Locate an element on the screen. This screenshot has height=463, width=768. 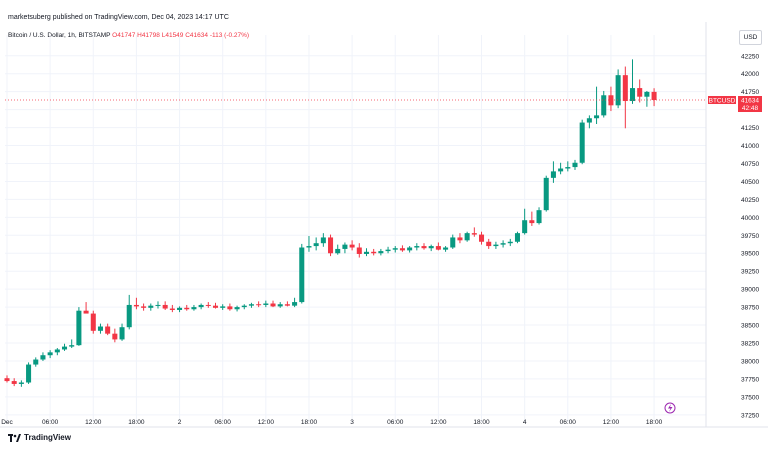
y-tick-label: 38000 is located at coordinates (750, 361).